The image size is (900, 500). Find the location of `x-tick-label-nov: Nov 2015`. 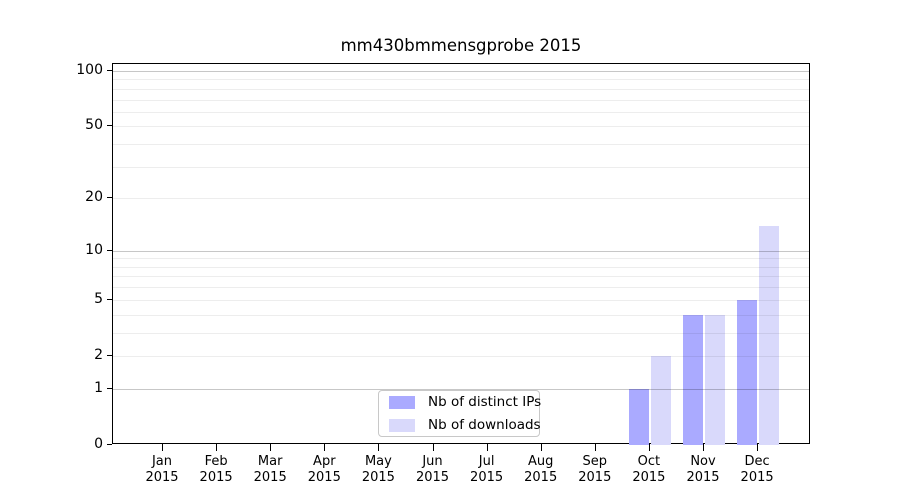

x-tick-label-nov: Nov 2015 is located at coordinates (703, 470).